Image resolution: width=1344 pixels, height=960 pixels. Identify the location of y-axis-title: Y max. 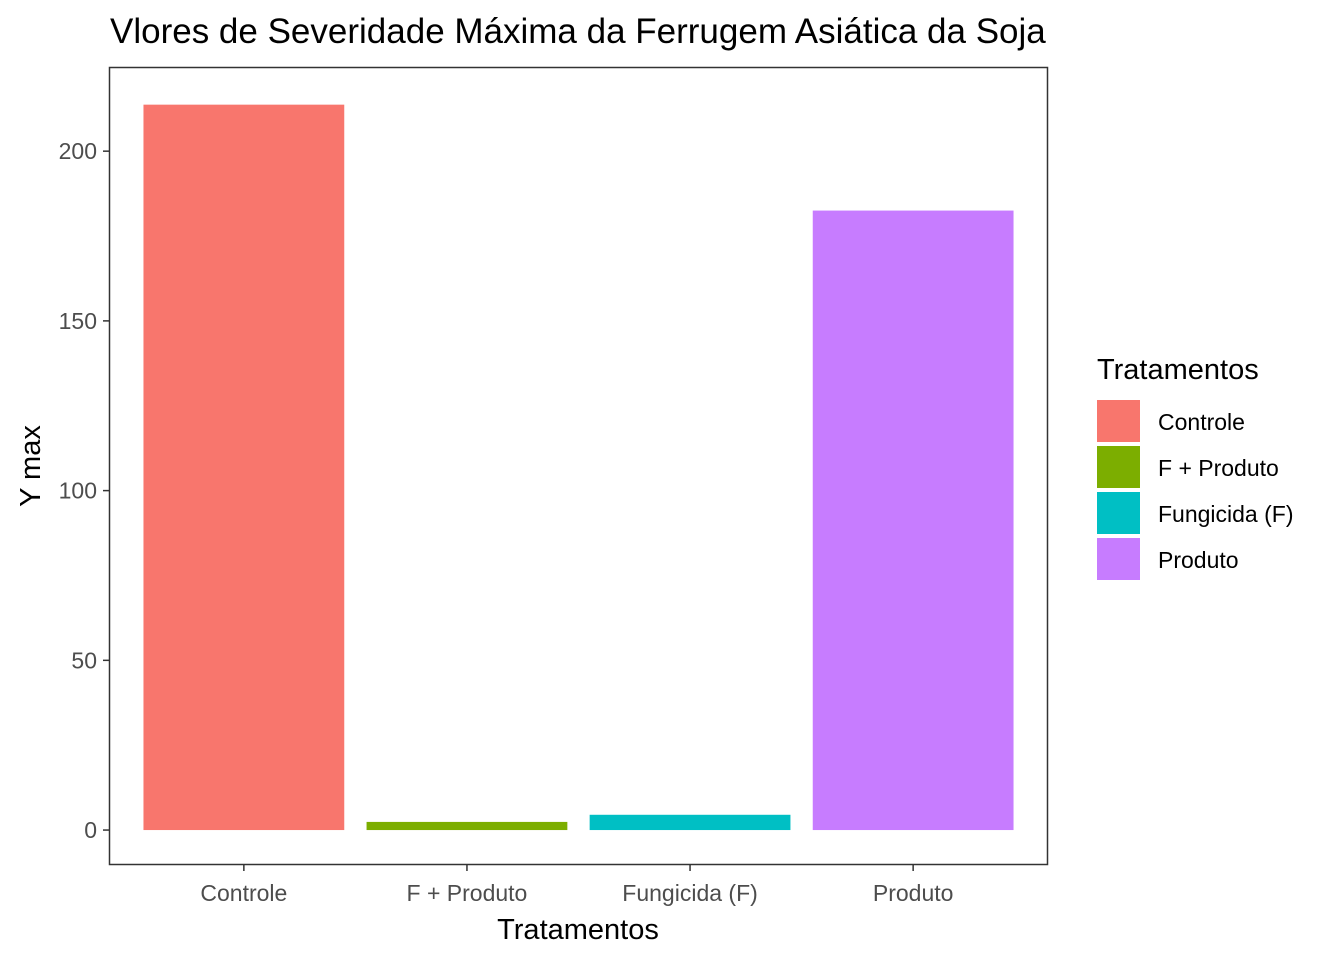
(31, 466).